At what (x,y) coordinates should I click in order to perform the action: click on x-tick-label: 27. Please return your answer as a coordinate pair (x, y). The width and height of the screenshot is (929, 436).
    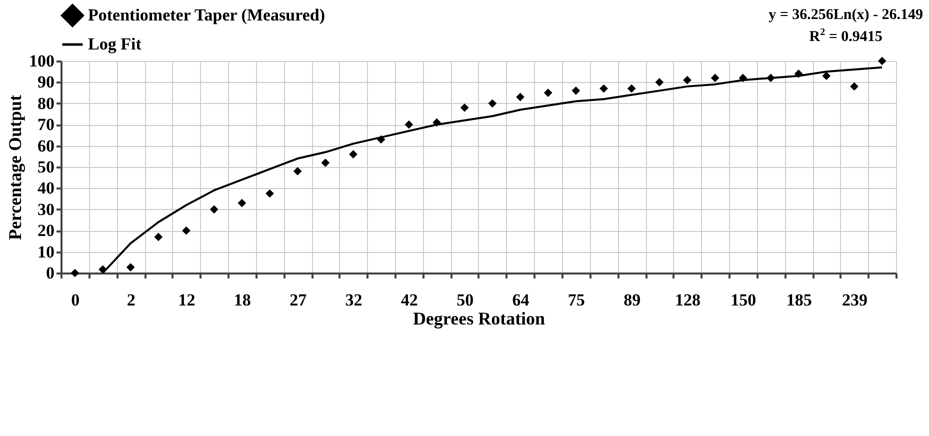
    Looking at the image, I should click on (299, 300).